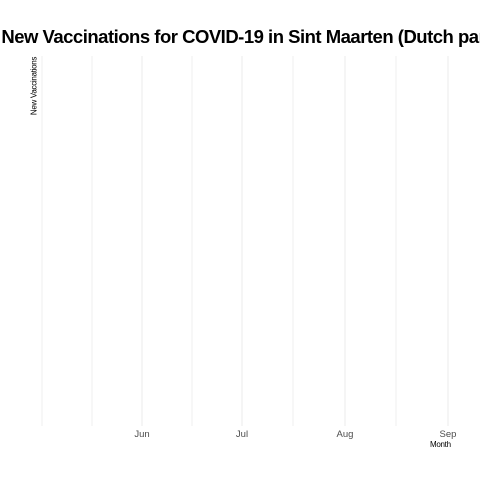 This screenshot has height=480, width=480. What do you see at coordinates (345, 434) in the screenshot?
I see `x-tick-label: Aug` at bounding box center [345, 434].